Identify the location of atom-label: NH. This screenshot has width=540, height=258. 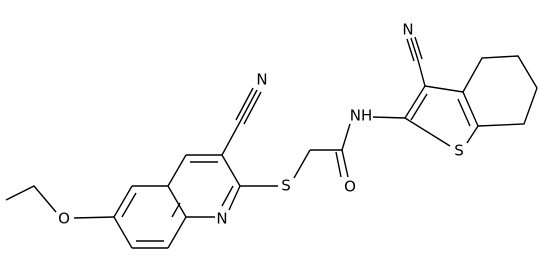
(361, 116).